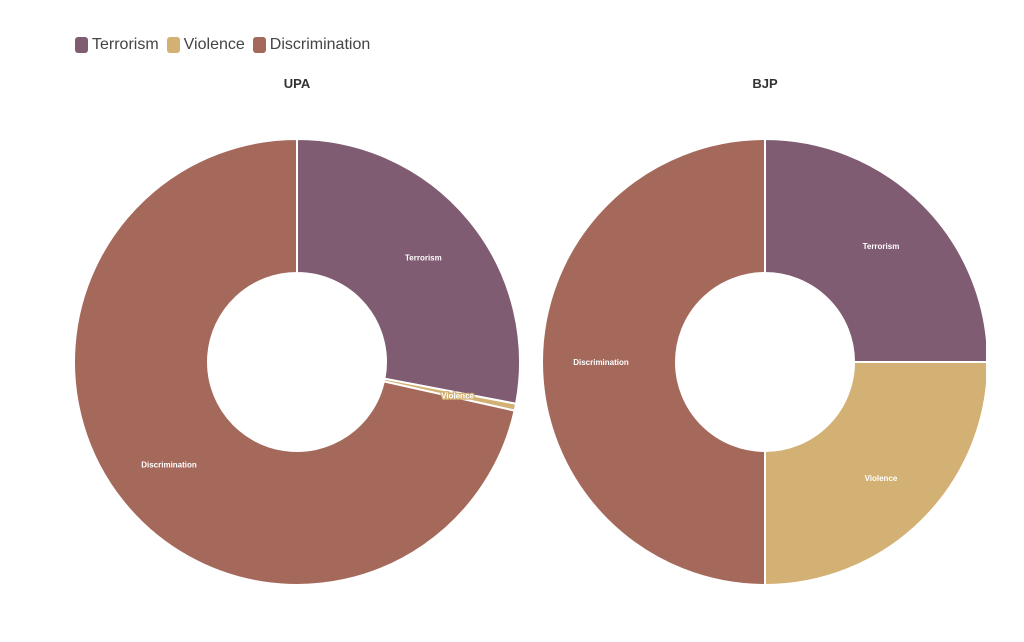  I want to click on legend-label-violence: Violence, so click(214, 44).